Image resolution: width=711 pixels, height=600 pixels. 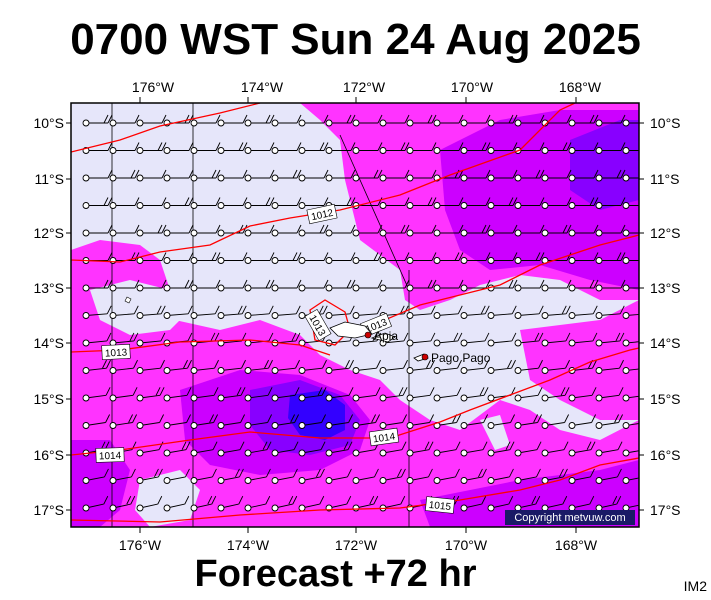 I want to click on forecast-title: 0700 WST Sun 24 Aug 2025, so click(x=355, y=39).